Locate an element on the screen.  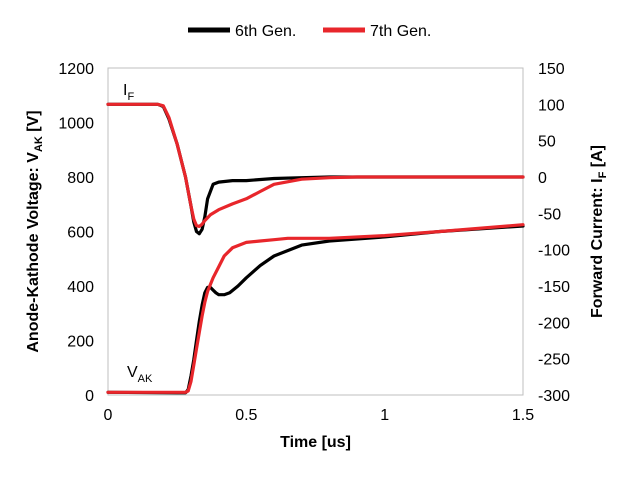
x-tick-label: 1.5 is located at coordinates (523, 415).